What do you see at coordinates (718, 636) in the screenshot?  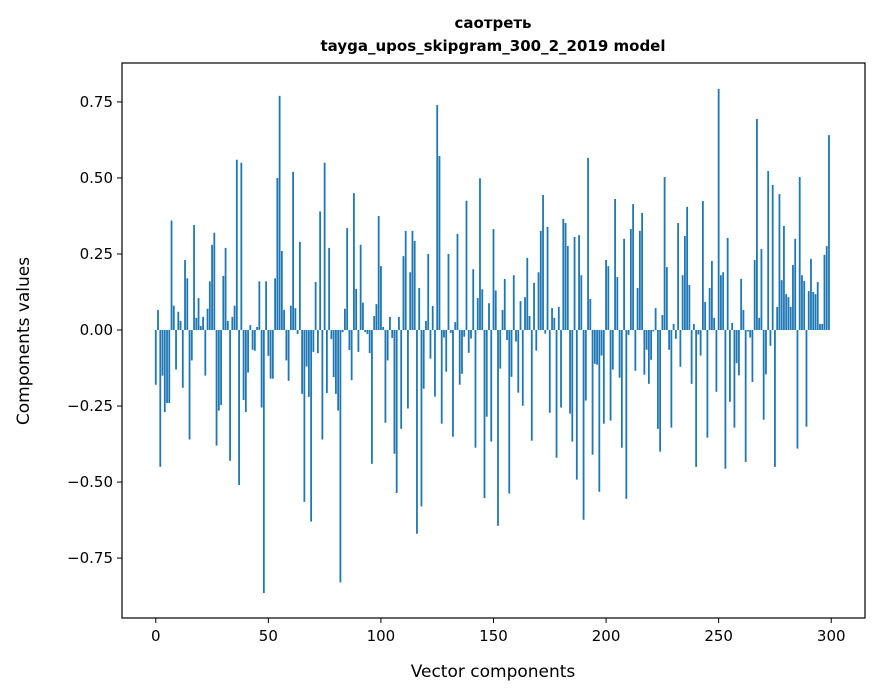 I see `x-tick-label: 250` at bounding box center [718, 636].